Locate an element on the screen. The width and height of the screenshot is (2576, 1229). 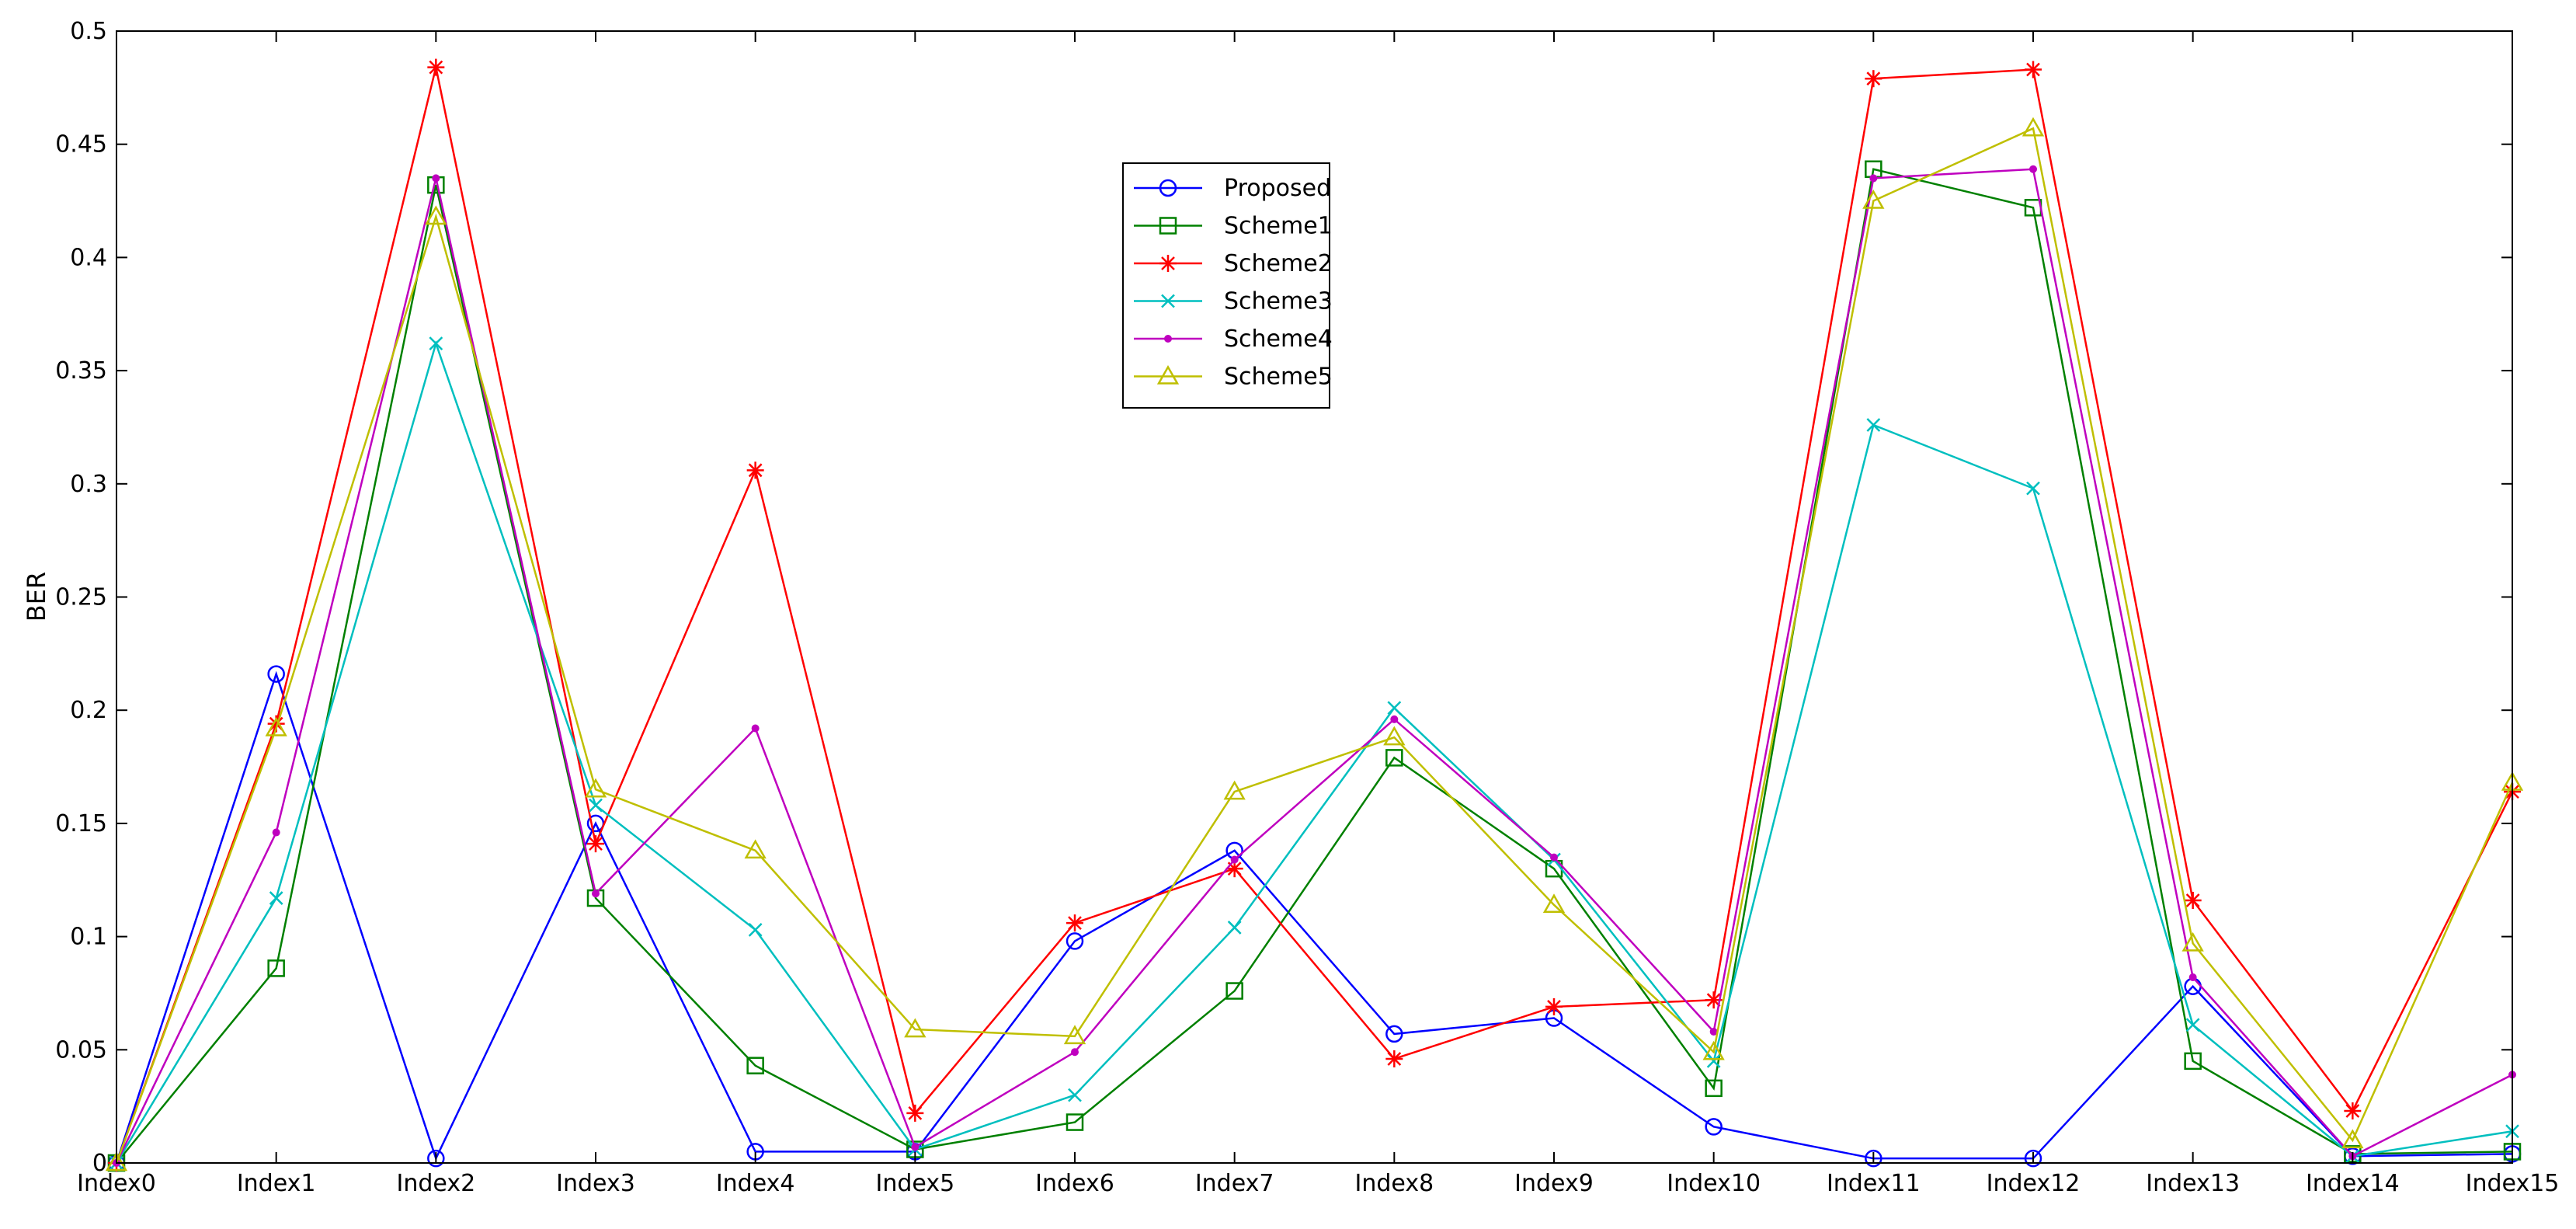
x-tick-label: Index0 is located at coordinates (116, 1183).